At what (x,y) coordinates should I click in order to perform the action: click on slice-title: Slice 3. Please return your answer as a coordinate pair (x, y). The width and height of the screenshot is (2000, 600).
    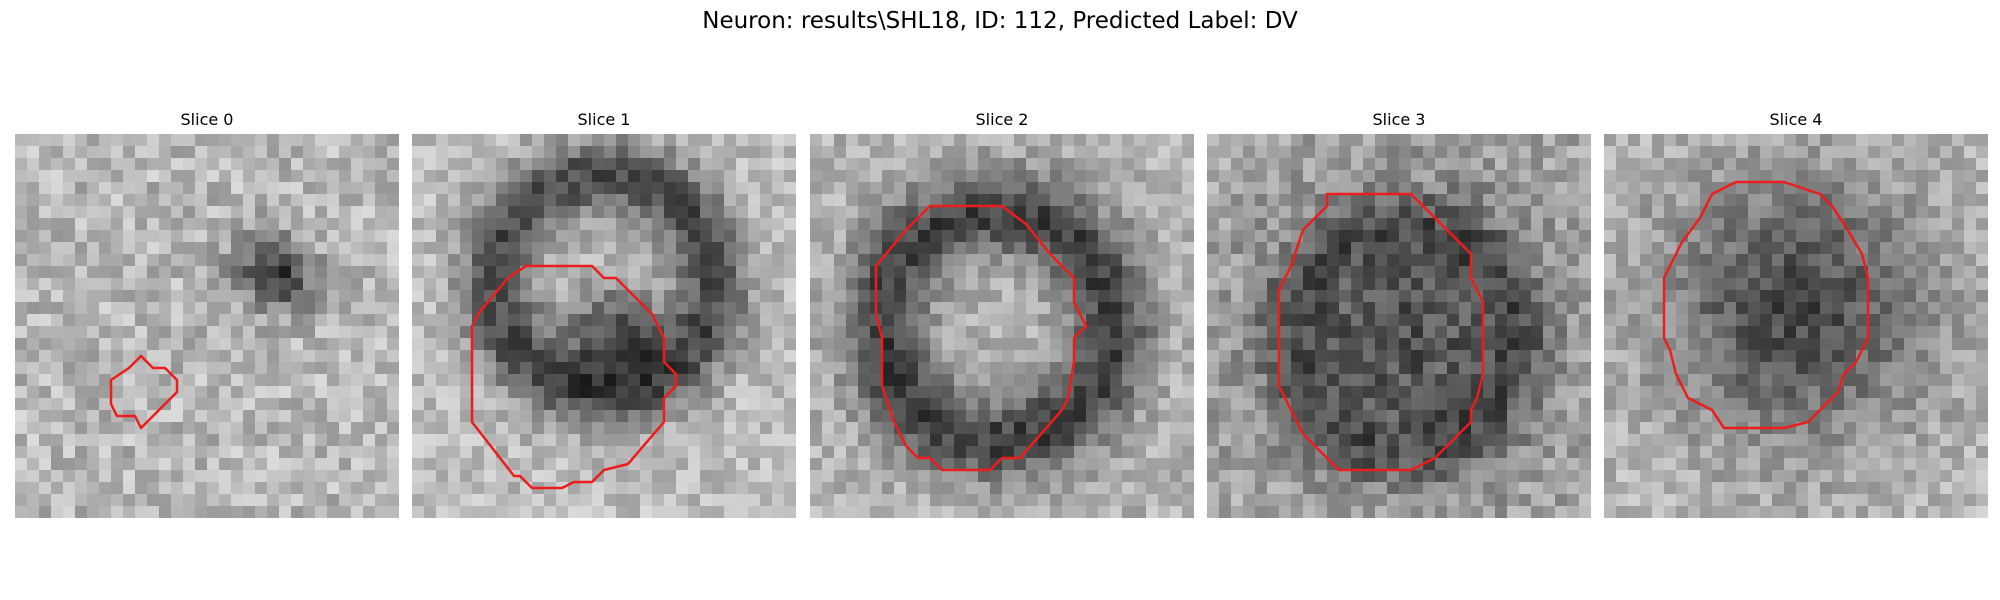
    Looking at the image, I should click on (1399, 119).